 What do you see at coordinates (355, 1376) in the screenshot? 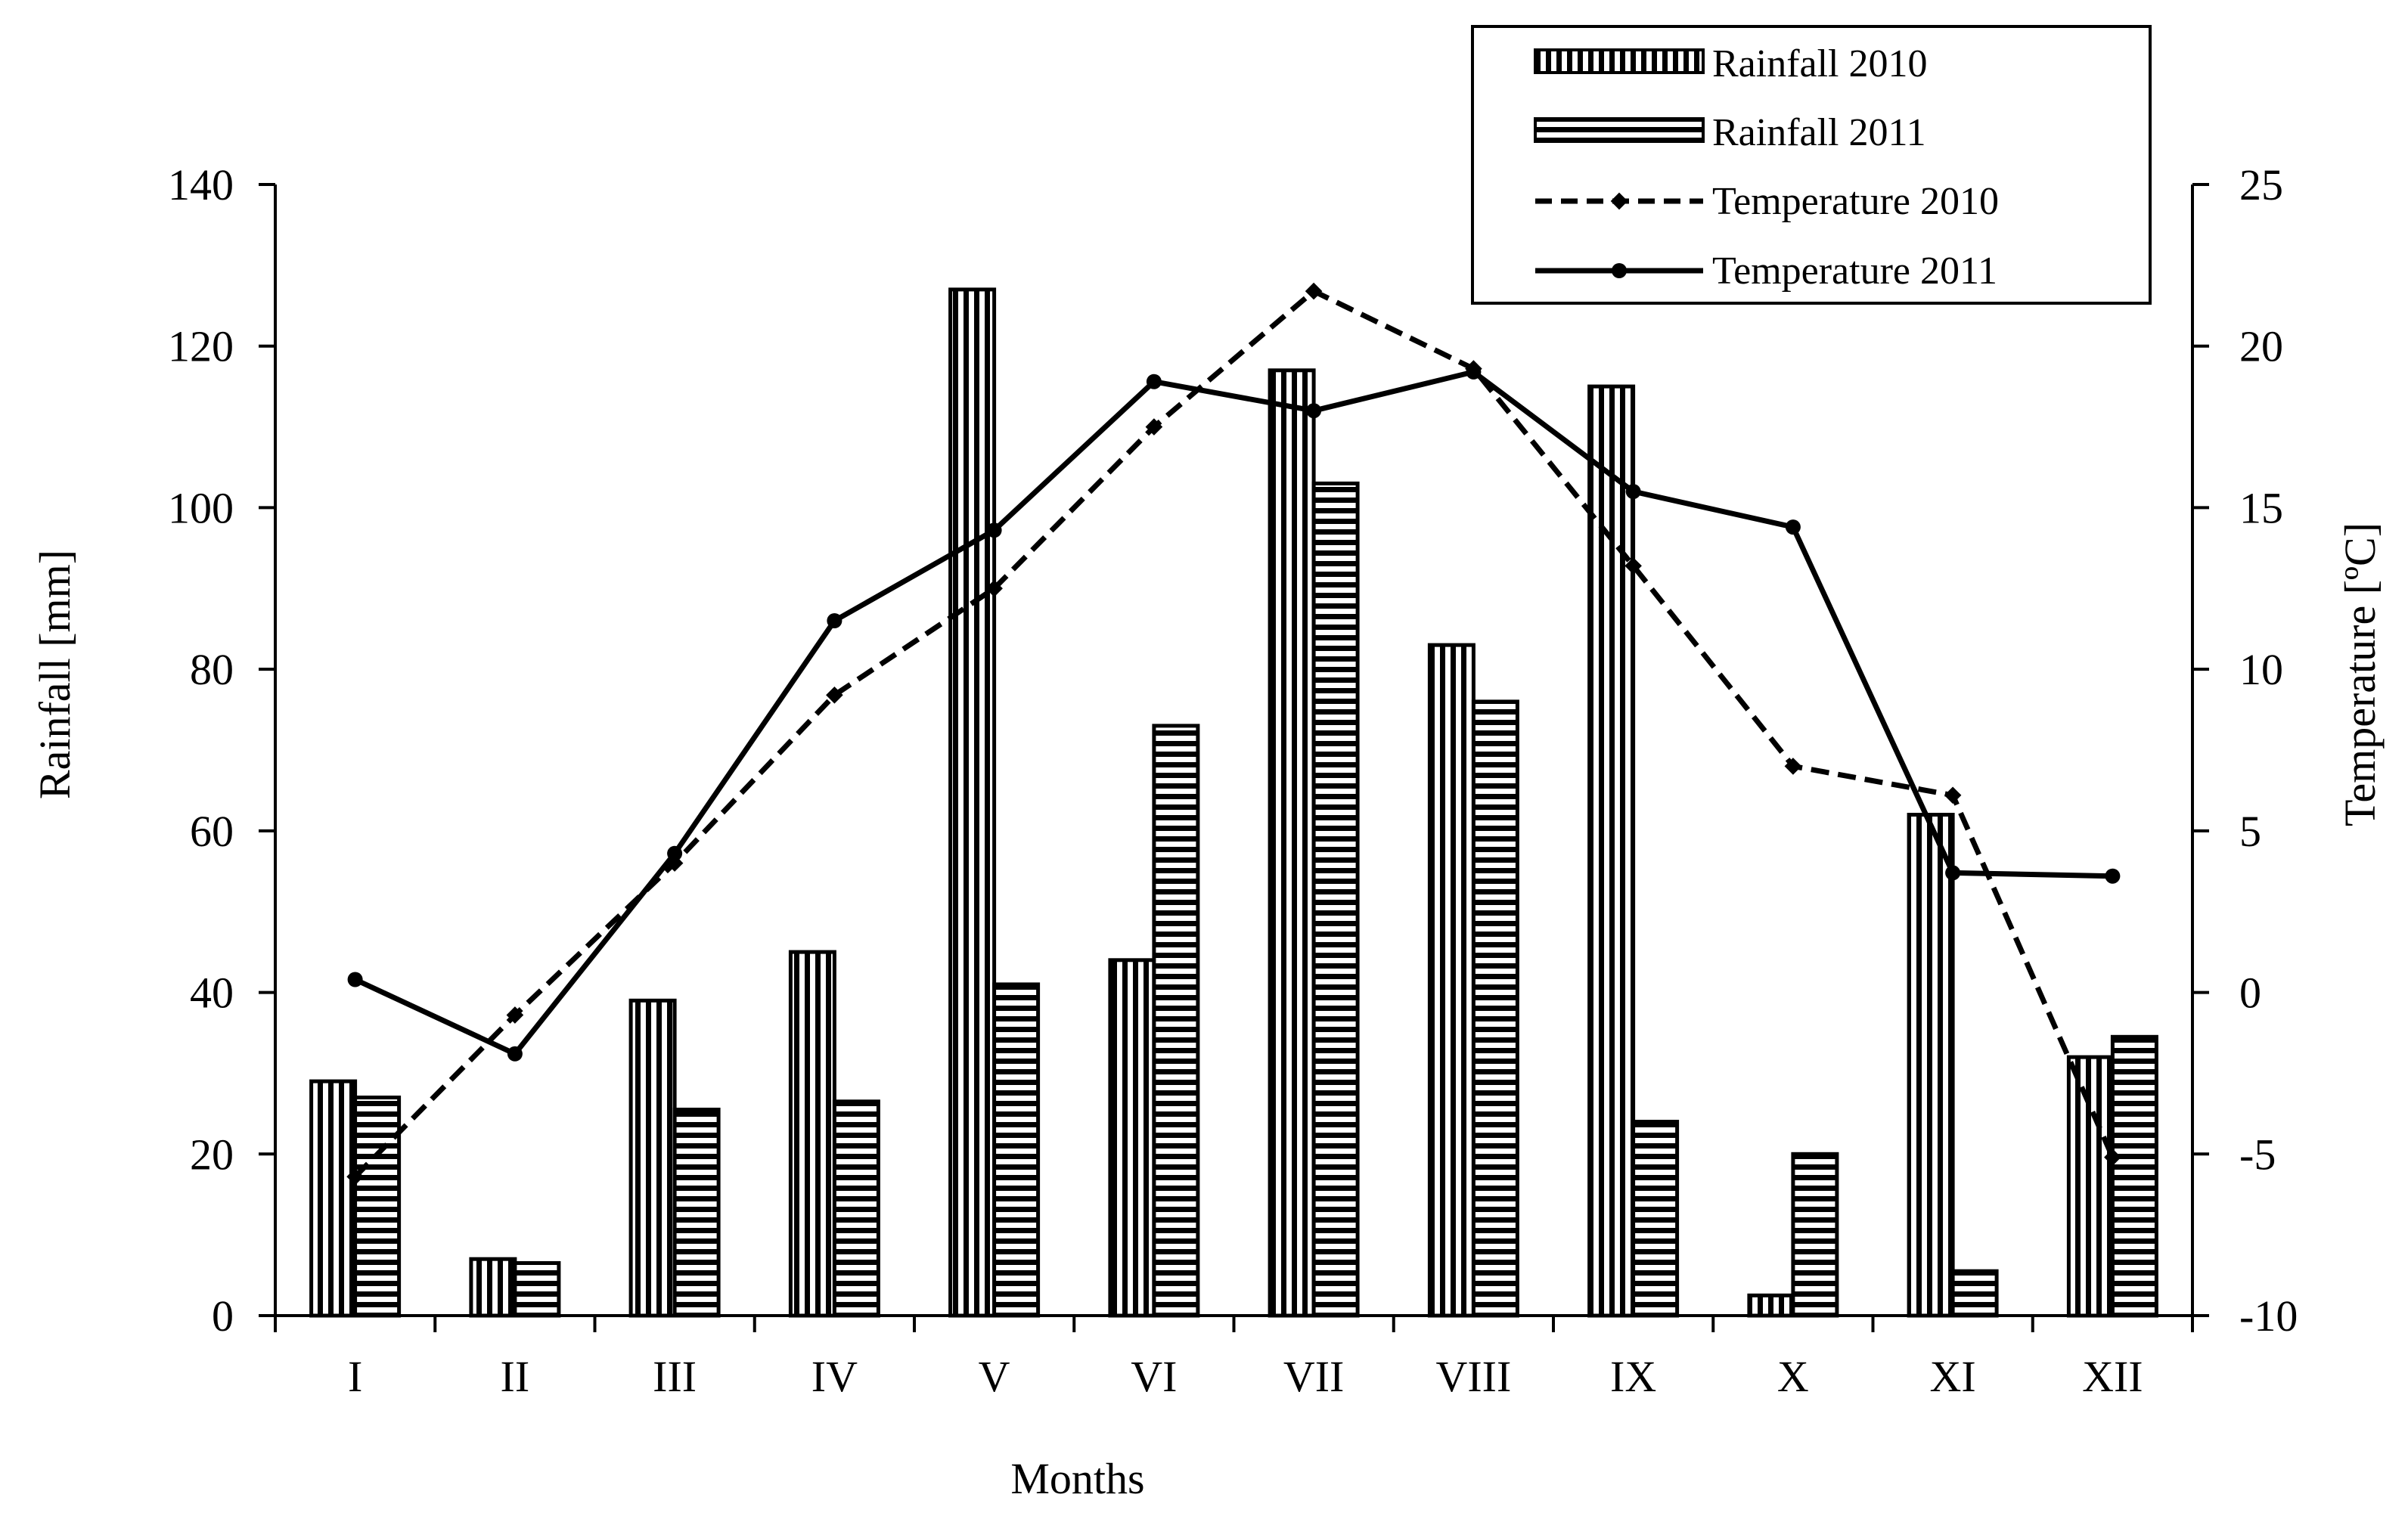
I see `x-tick-label: I` at bounding box center [355, 1376].